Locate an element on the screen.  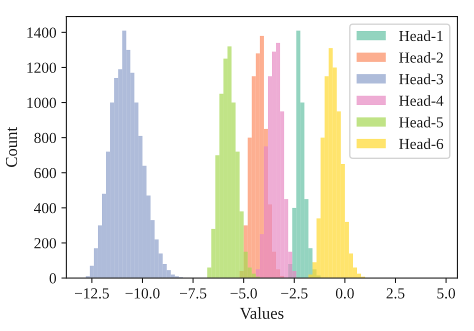
y-tick-label: 600 is located at coordinates (45, 173).